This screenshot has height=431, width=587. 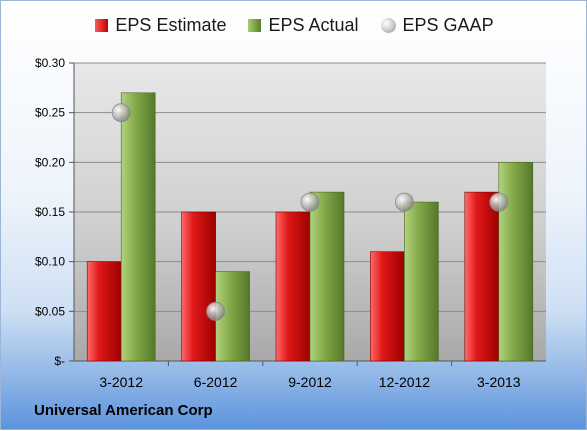 What do you see at coordinates (59, 361) in the screenshot?
I see `y-tick-label: $-` at bounding box center [59, 361].